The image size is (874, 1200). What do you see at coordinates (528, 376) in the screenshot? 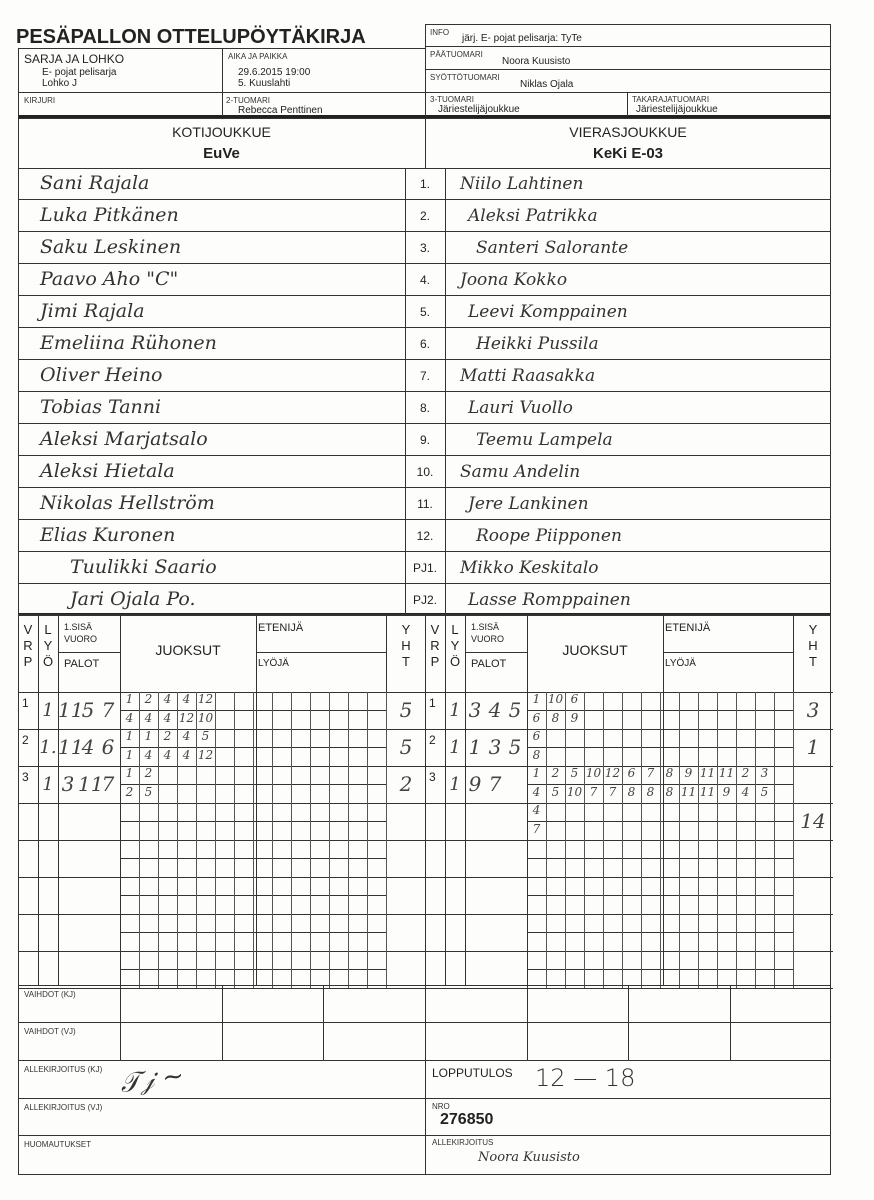
I see `away-player-name: Matti Raasakka` at bounding box center [528, 376].